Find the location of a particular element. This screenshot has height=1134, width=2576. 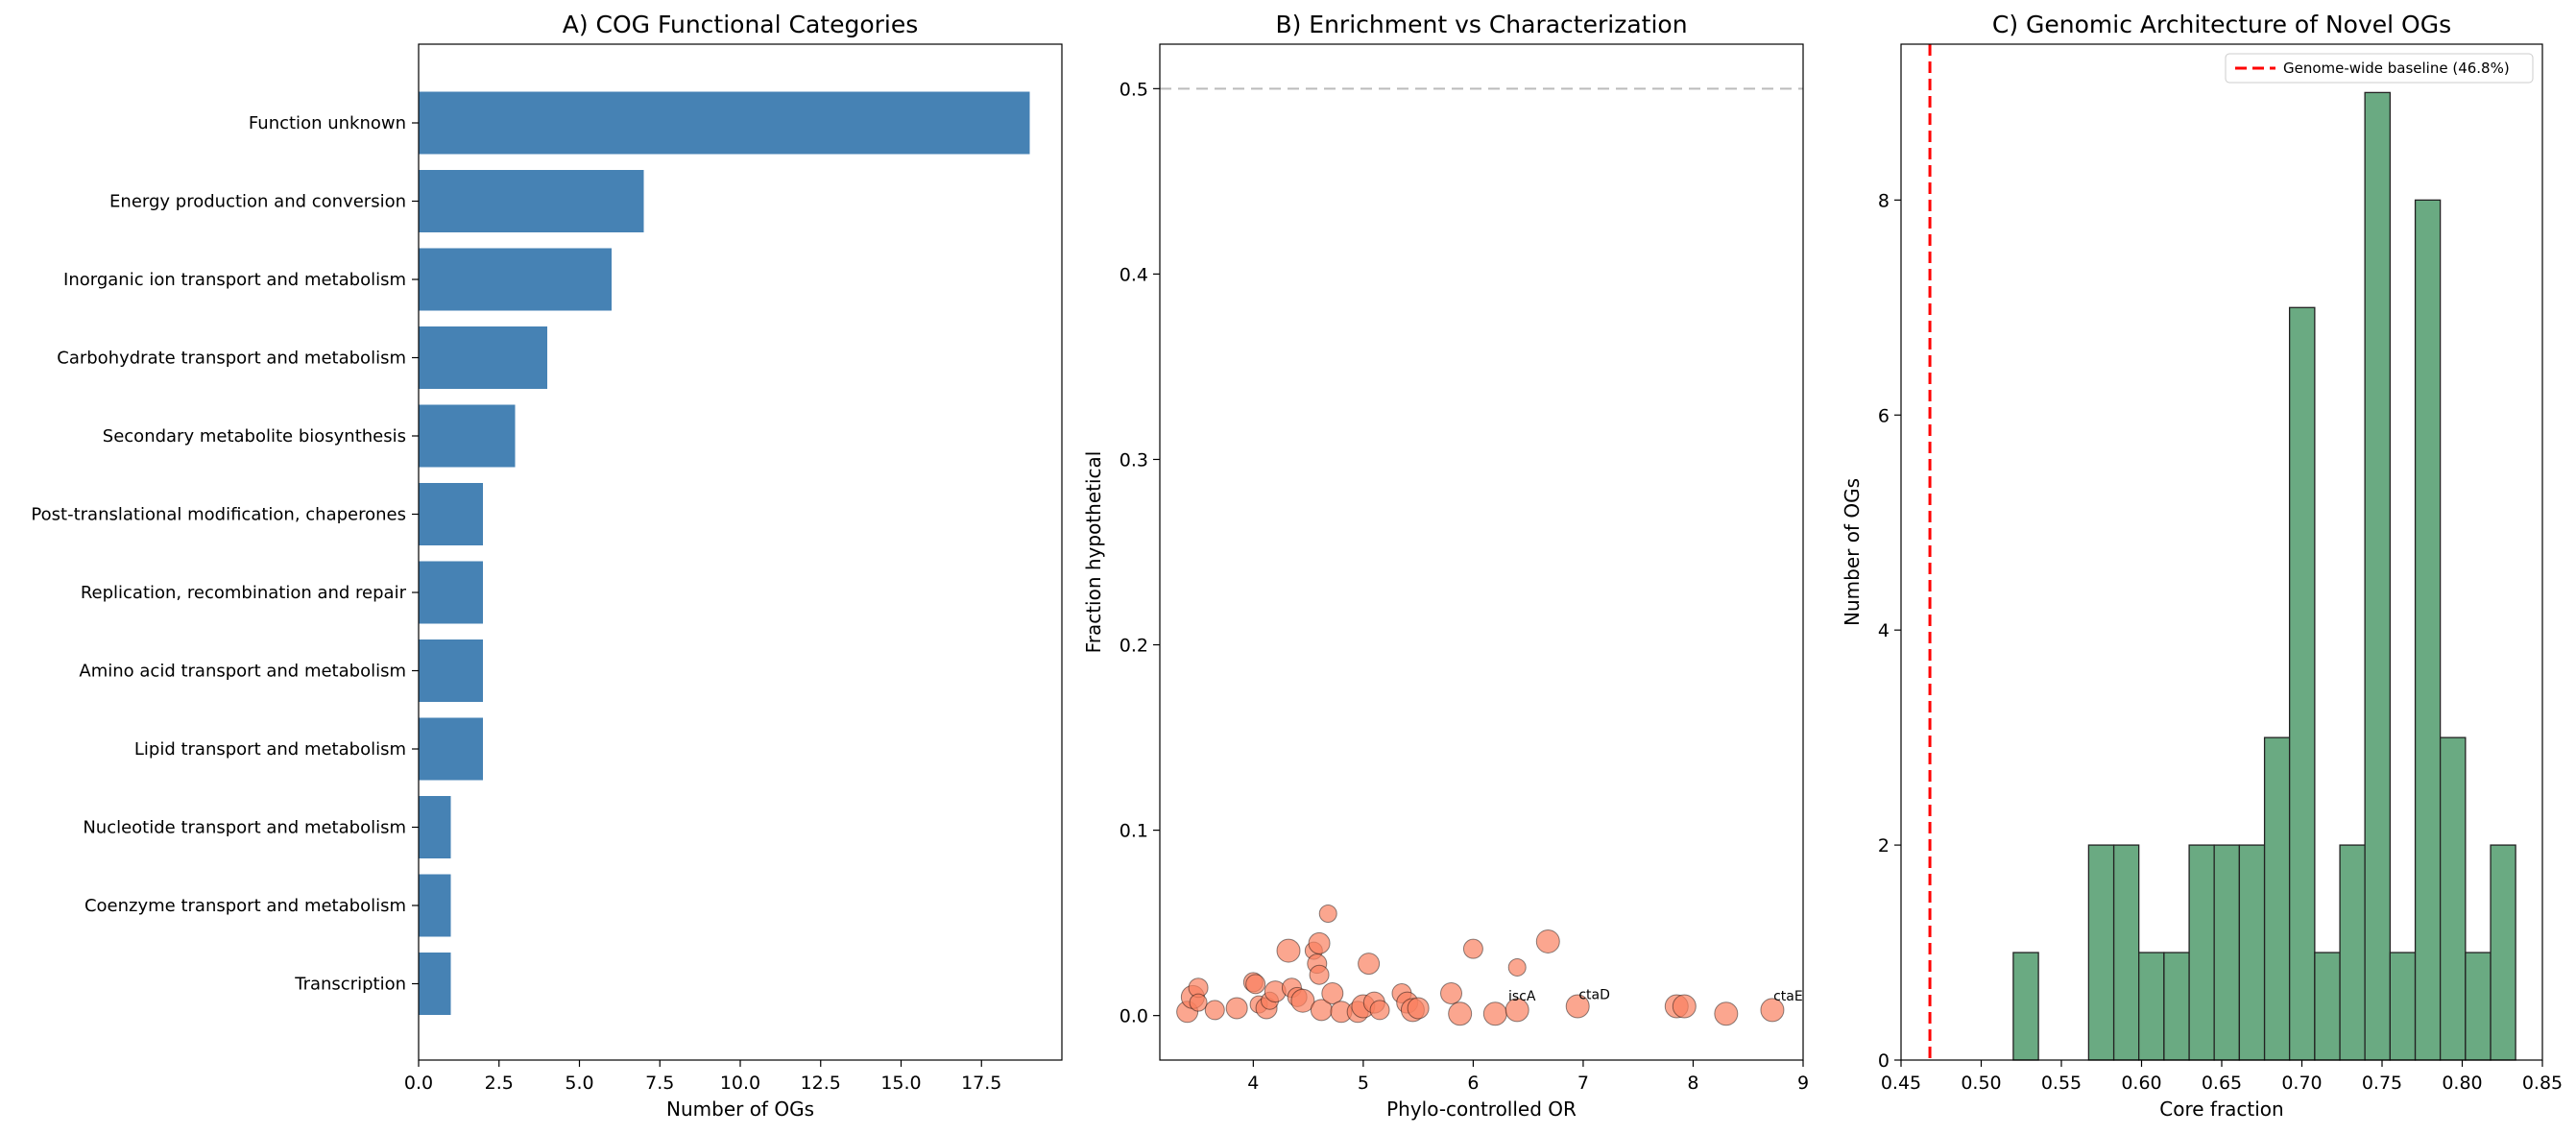

x-tick-label: 0.65 is located at coordinates (2222, 1084).